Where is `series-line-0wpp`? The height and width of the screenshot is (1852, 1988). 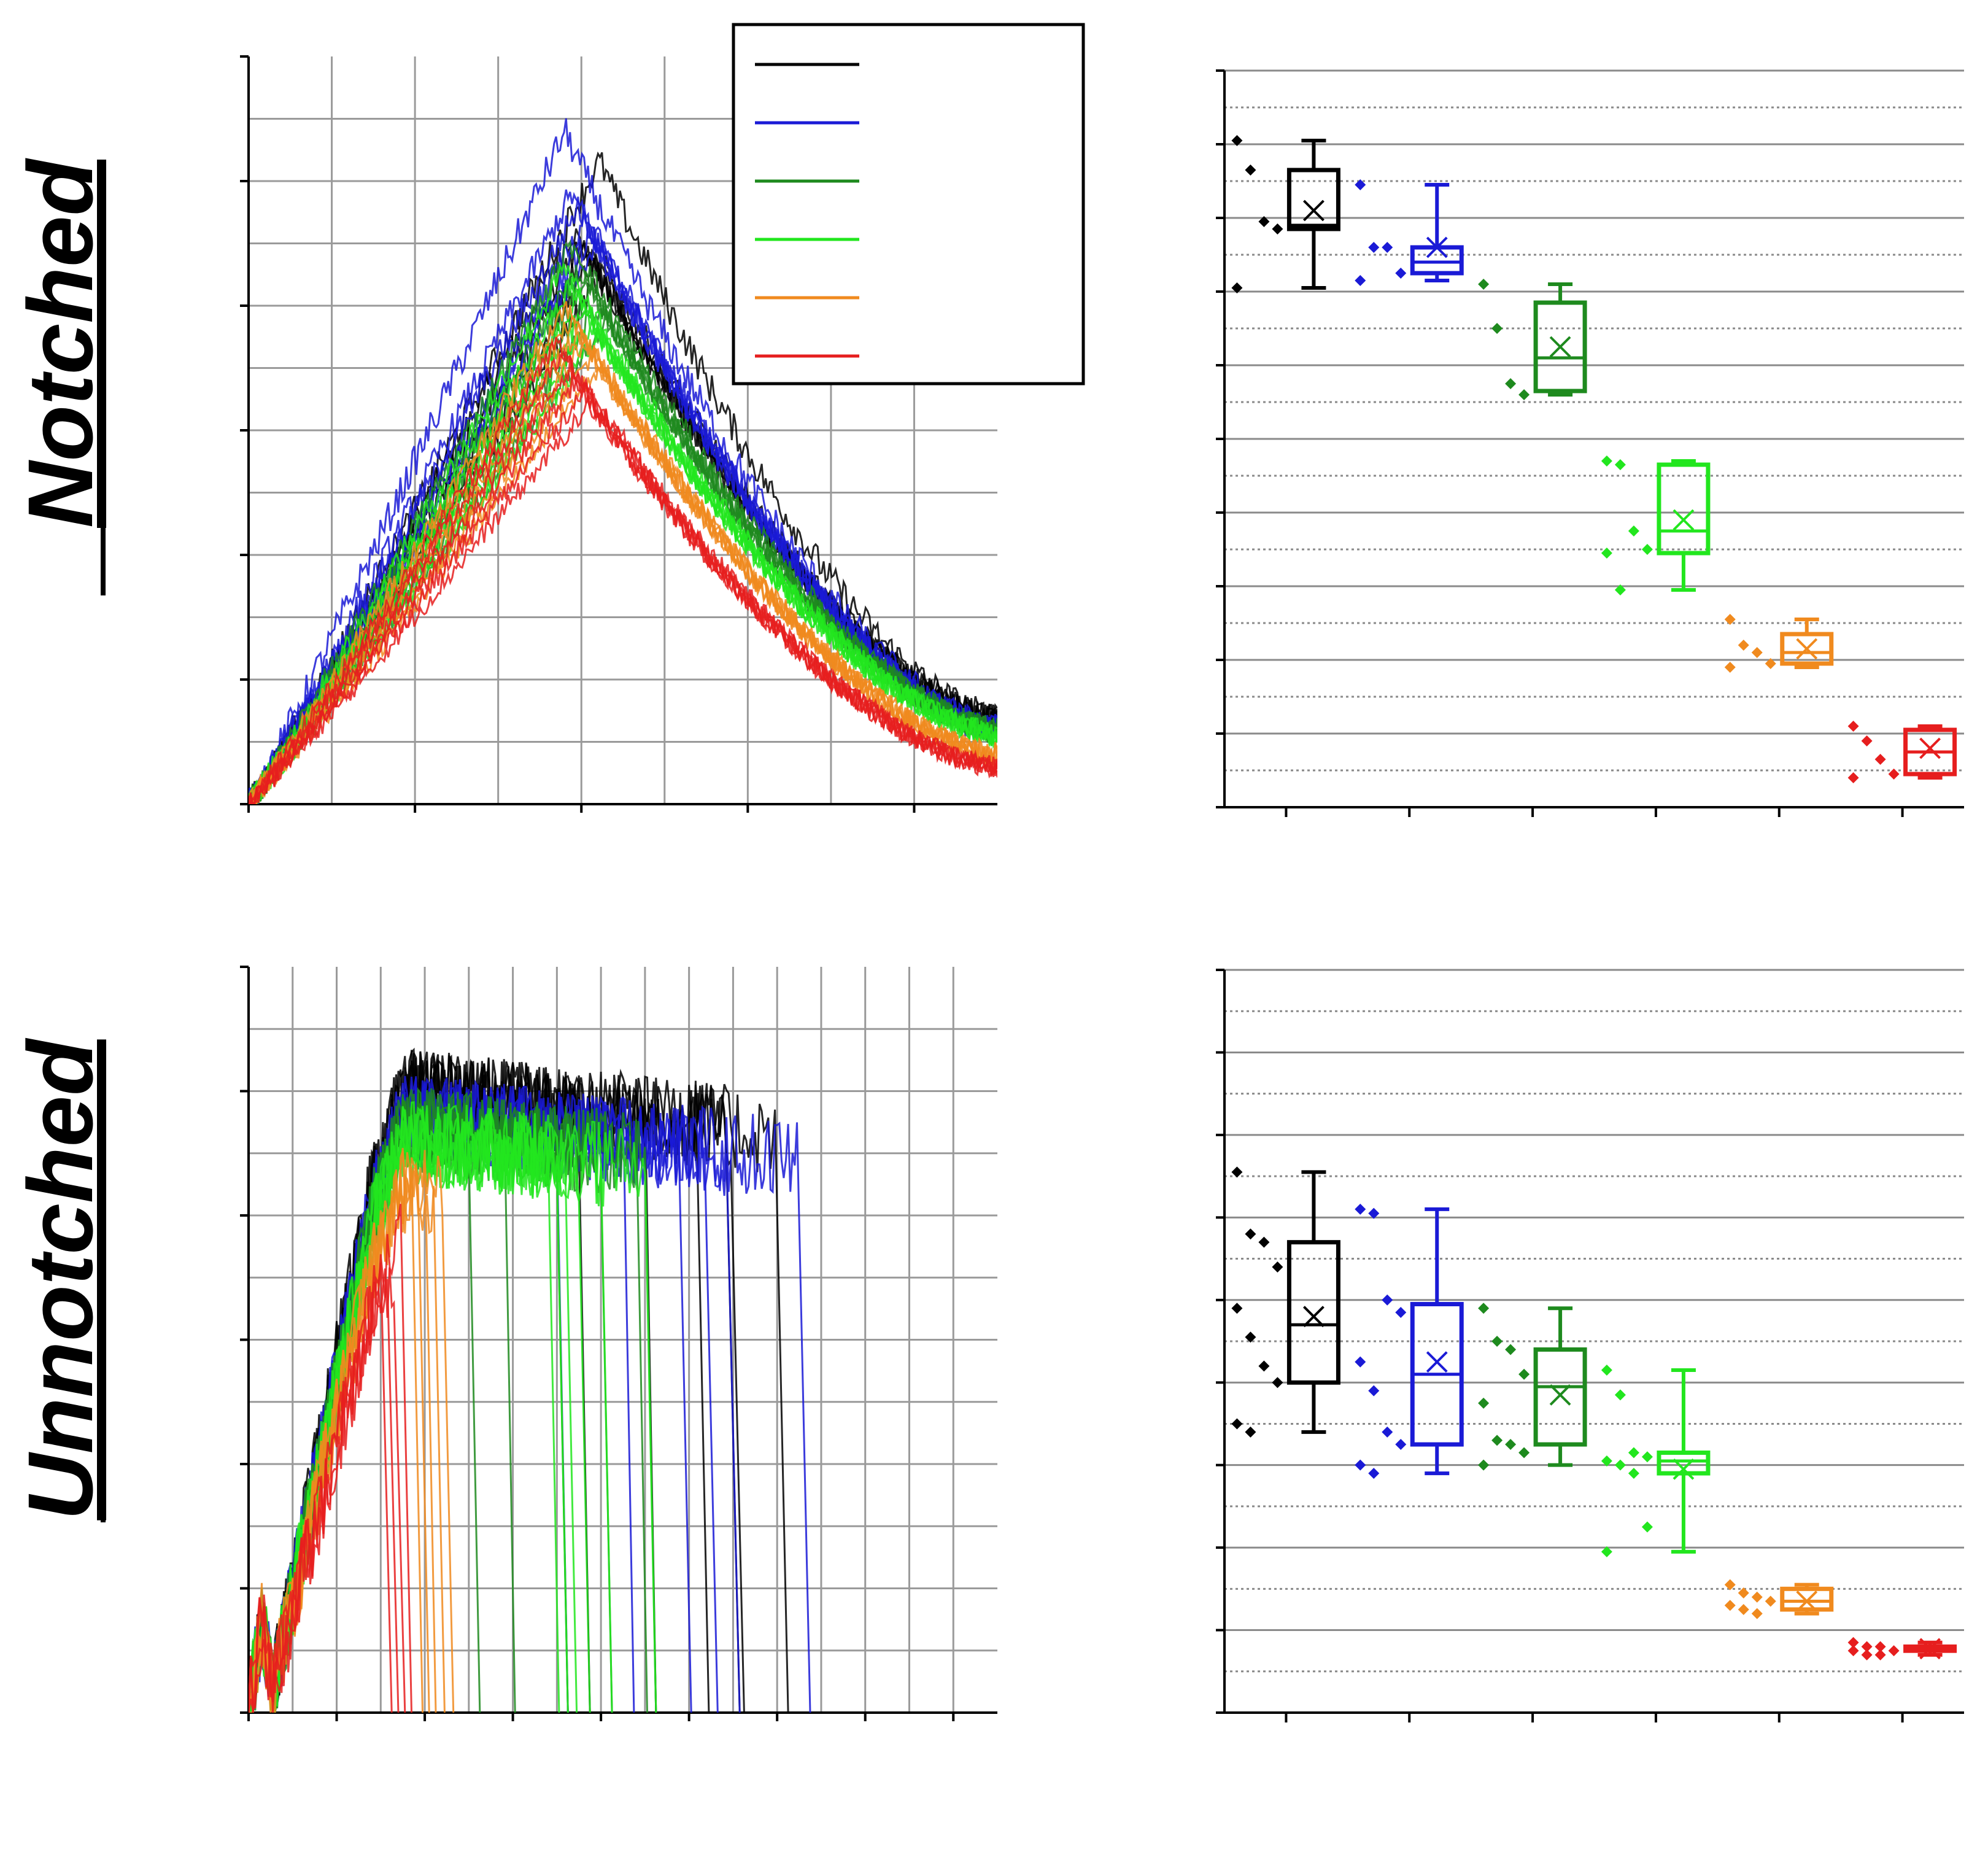
series-line-0wpp is located at coordinates (623, 461).